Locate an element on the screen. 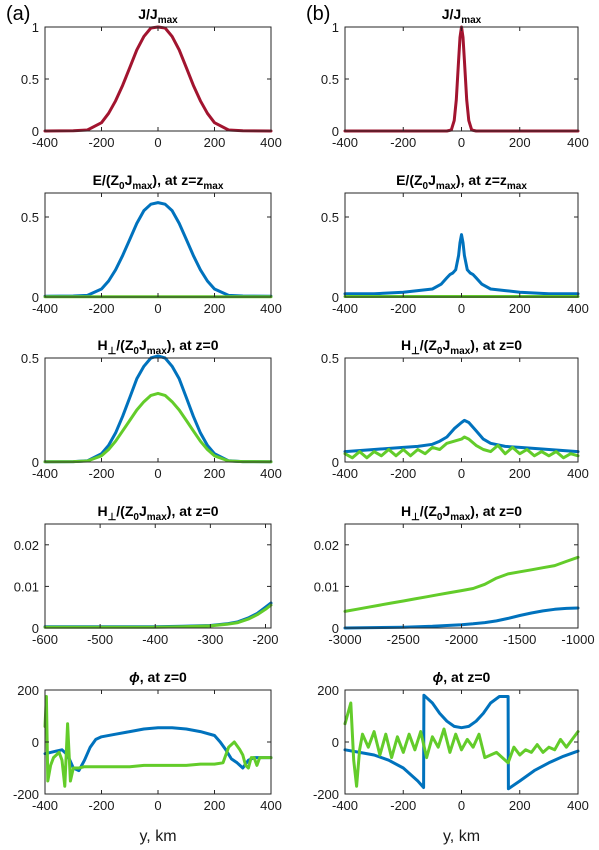 The height and width of the screenshot is (850, 599). y-tick-label: 1 is located at coordinates (35, 27).